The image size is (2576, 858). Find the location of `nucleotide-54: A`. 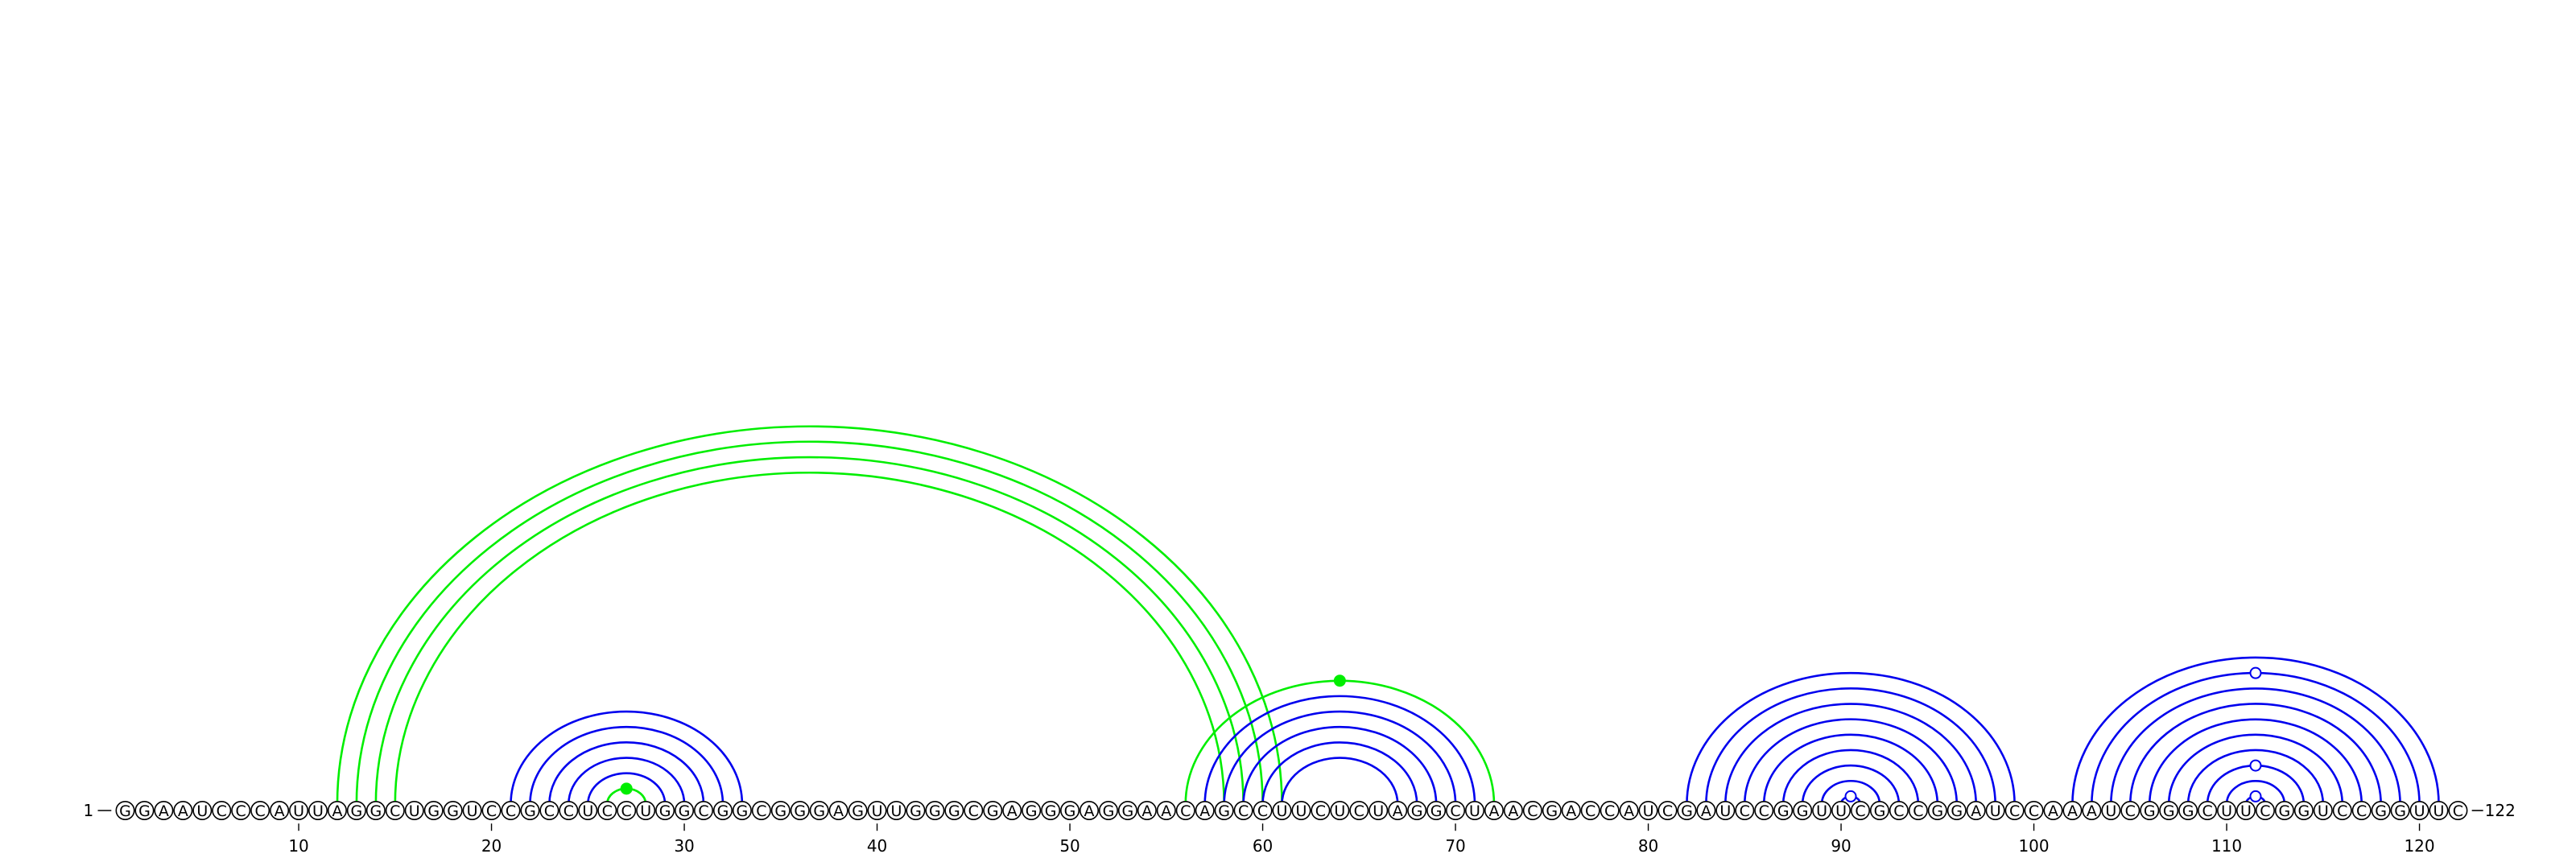

nucleotide-54: A is located at coordinates (1147, 810).